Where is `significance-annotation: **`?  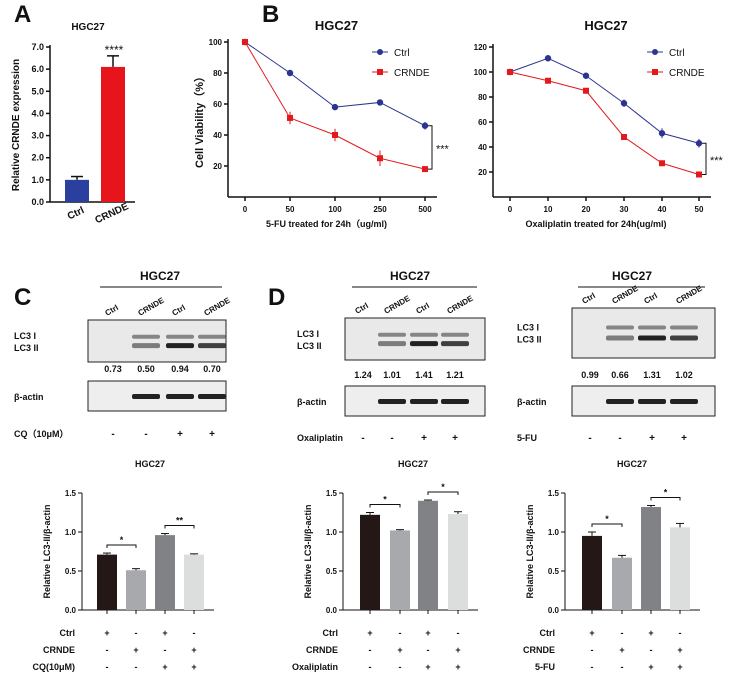
significance-annotation: ** is located at coordinates (180, 521).